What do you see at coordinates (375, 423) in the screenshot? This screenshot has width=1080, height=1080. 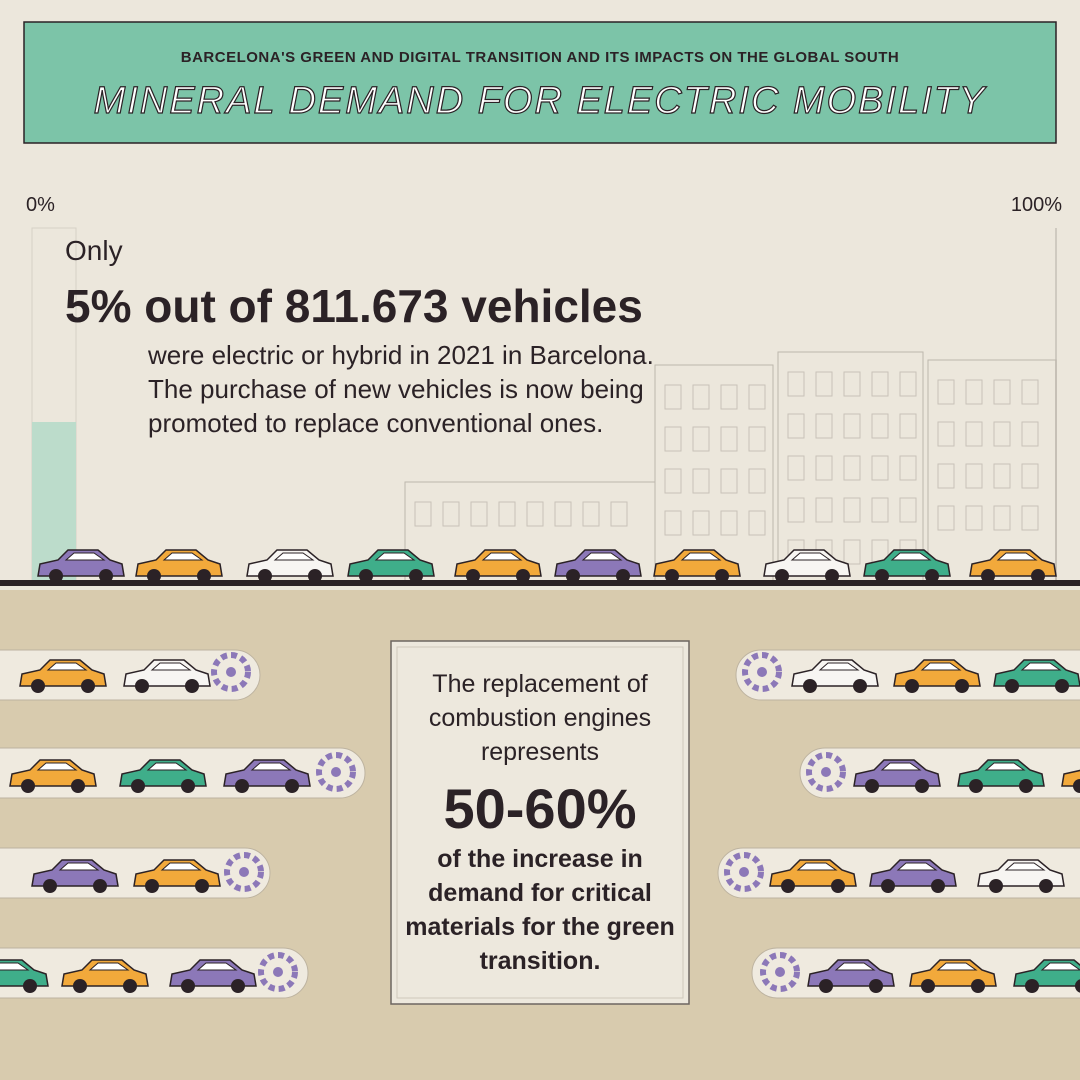 I see `stat-body: promoted to replace conventional ones.` at bounding box center [375, 423].